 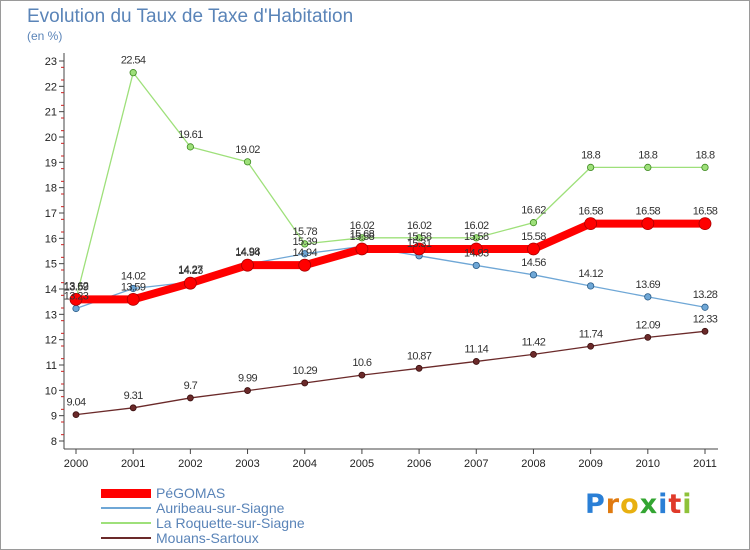 I want to click on data-label: 14.98, so click(x=247, y=252).